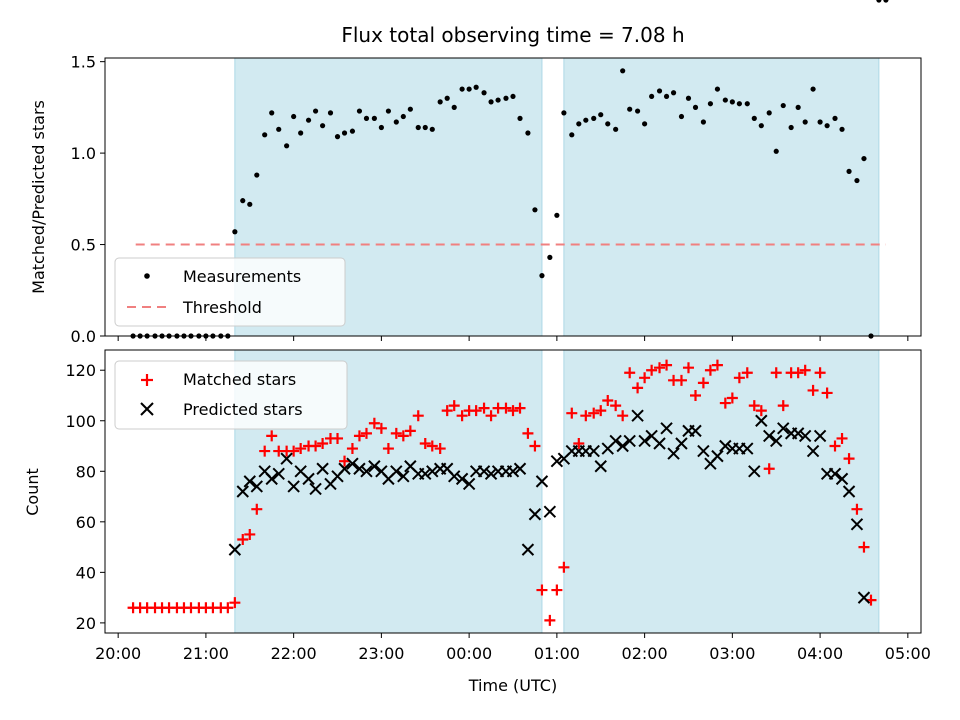  I want to click on x-tick-label: 21:00, so click(206, 653).